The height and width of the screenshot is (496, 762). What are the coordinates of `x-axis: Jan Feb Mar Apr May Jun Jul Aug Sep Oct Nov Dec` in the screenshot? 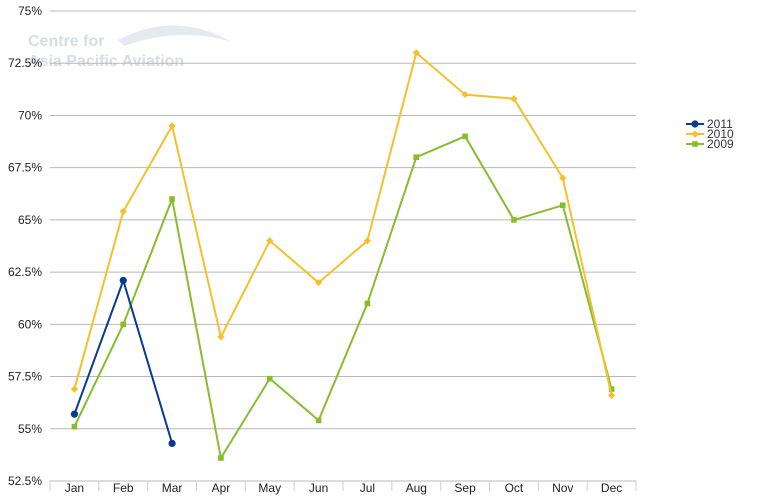 It's located at (344, 488).